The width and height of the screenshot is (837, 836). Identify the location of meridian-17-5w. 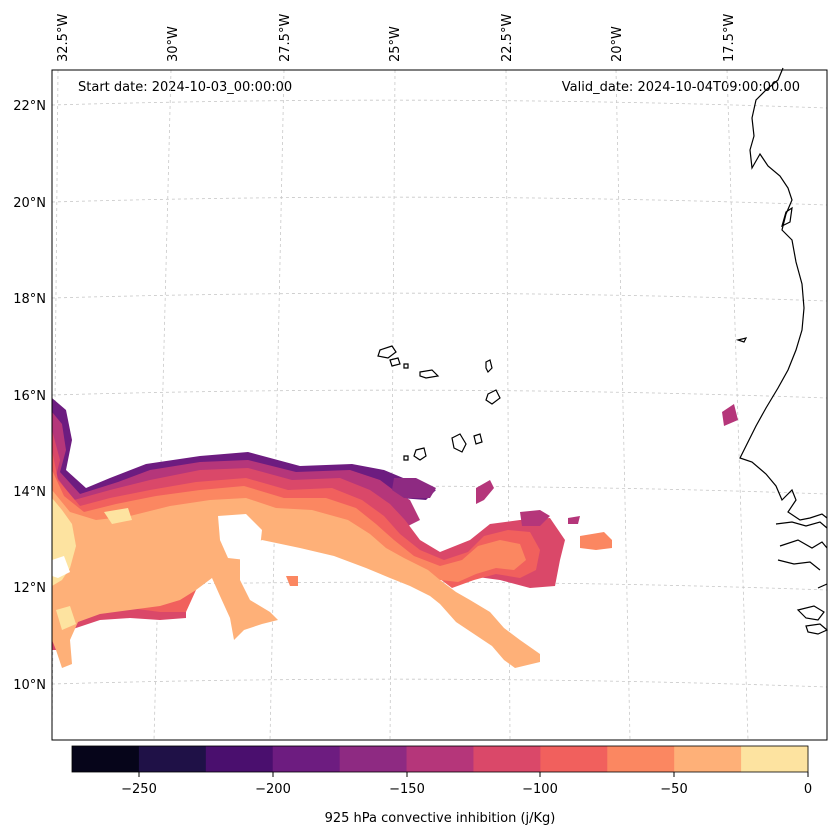
(737, 405).